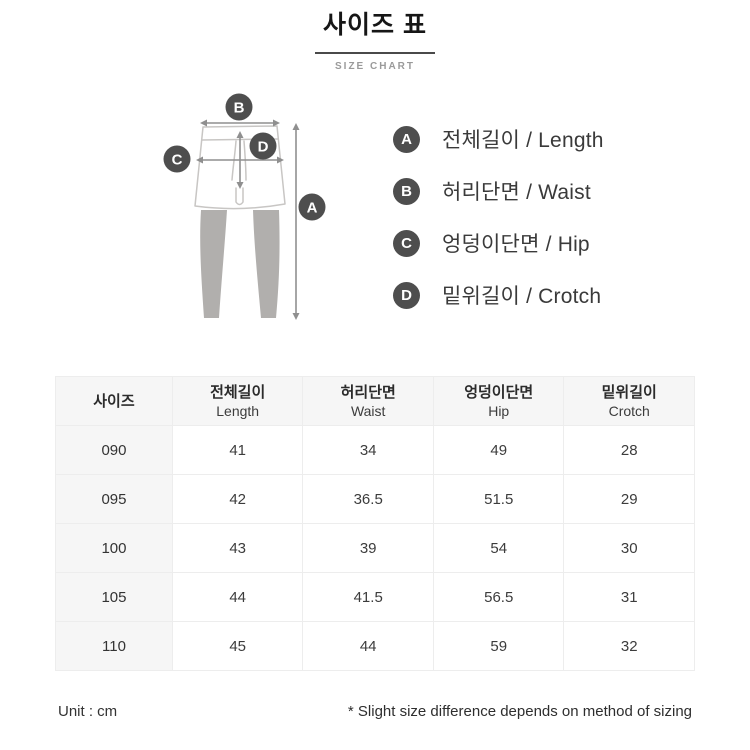  I want to click on unit-label: Unit : cm, so click(88, 711).